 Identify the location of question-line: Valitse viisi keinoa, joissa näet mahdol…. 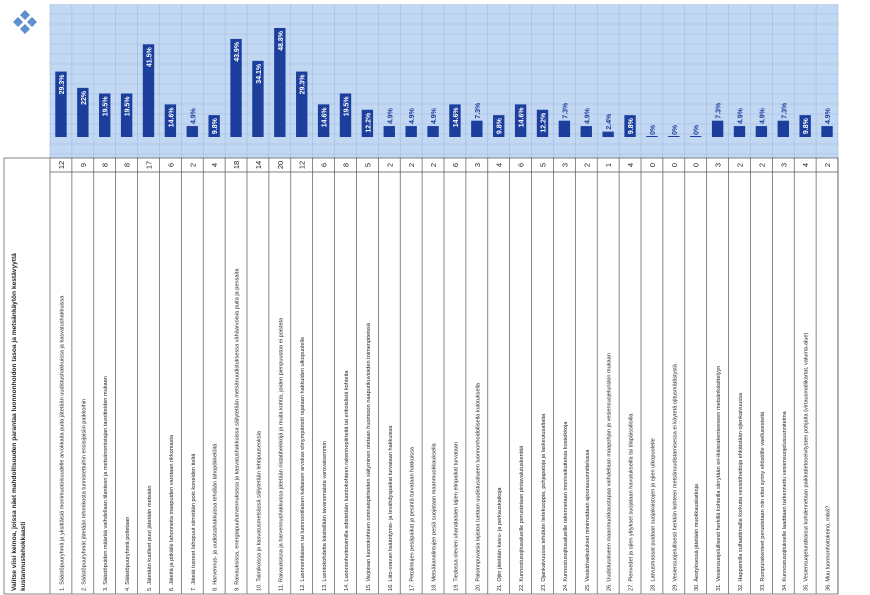
(14, 422).